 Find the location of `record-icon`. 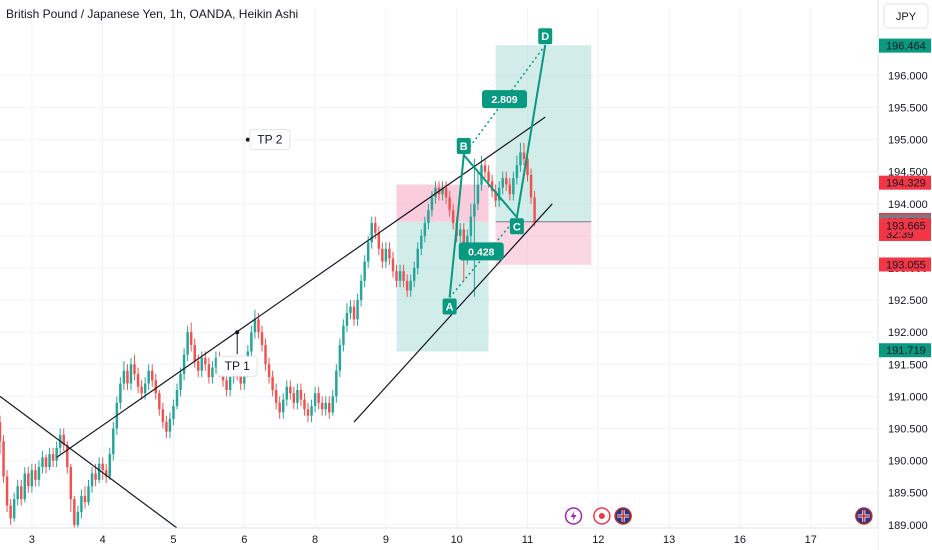

record-icon is located at coordinates (602, 516).